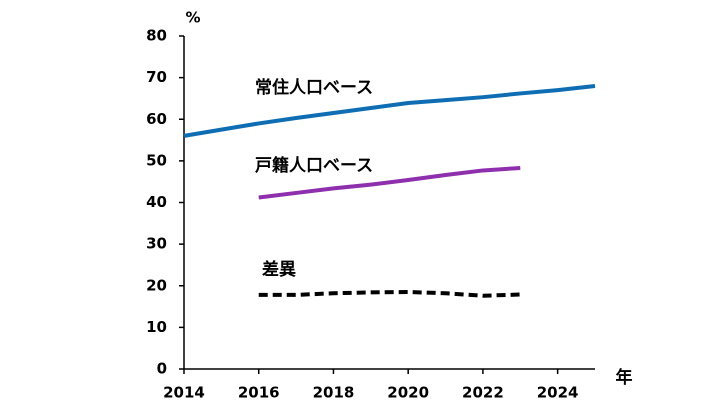  I want to click on y-tick-label: 0, so click(162, 369).